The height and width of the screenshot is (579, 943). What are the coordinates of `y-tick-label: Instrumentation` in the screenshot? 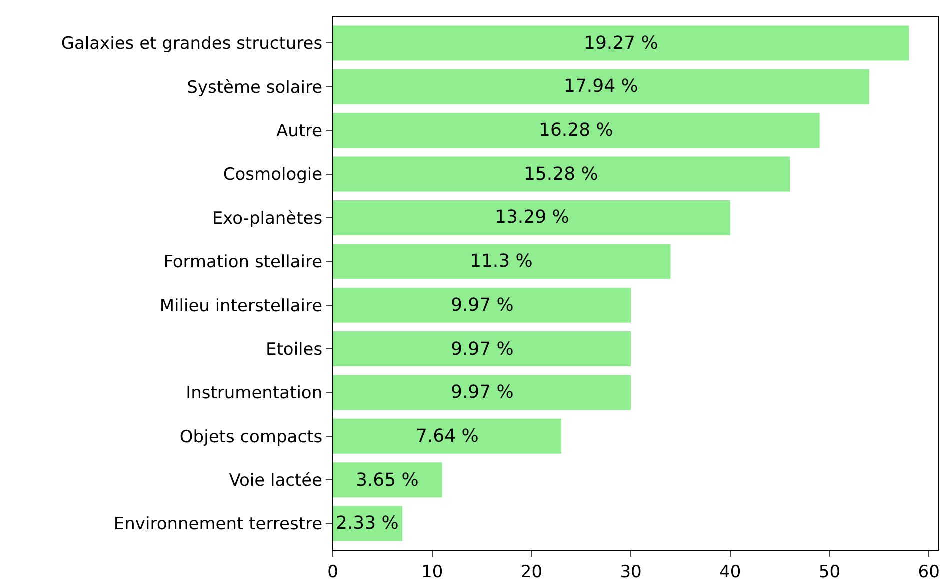 It's located at (254, 394).